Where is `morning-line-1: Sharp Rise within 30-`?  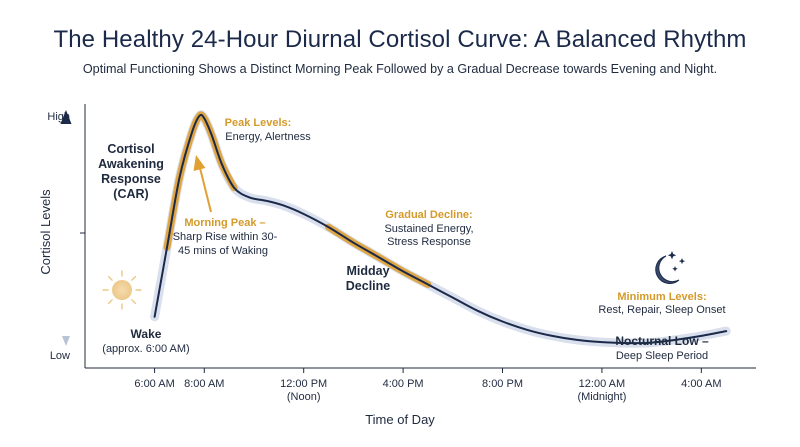 morning-line-1: Sharp Rise within 30- is located at coordinates (225, 237).